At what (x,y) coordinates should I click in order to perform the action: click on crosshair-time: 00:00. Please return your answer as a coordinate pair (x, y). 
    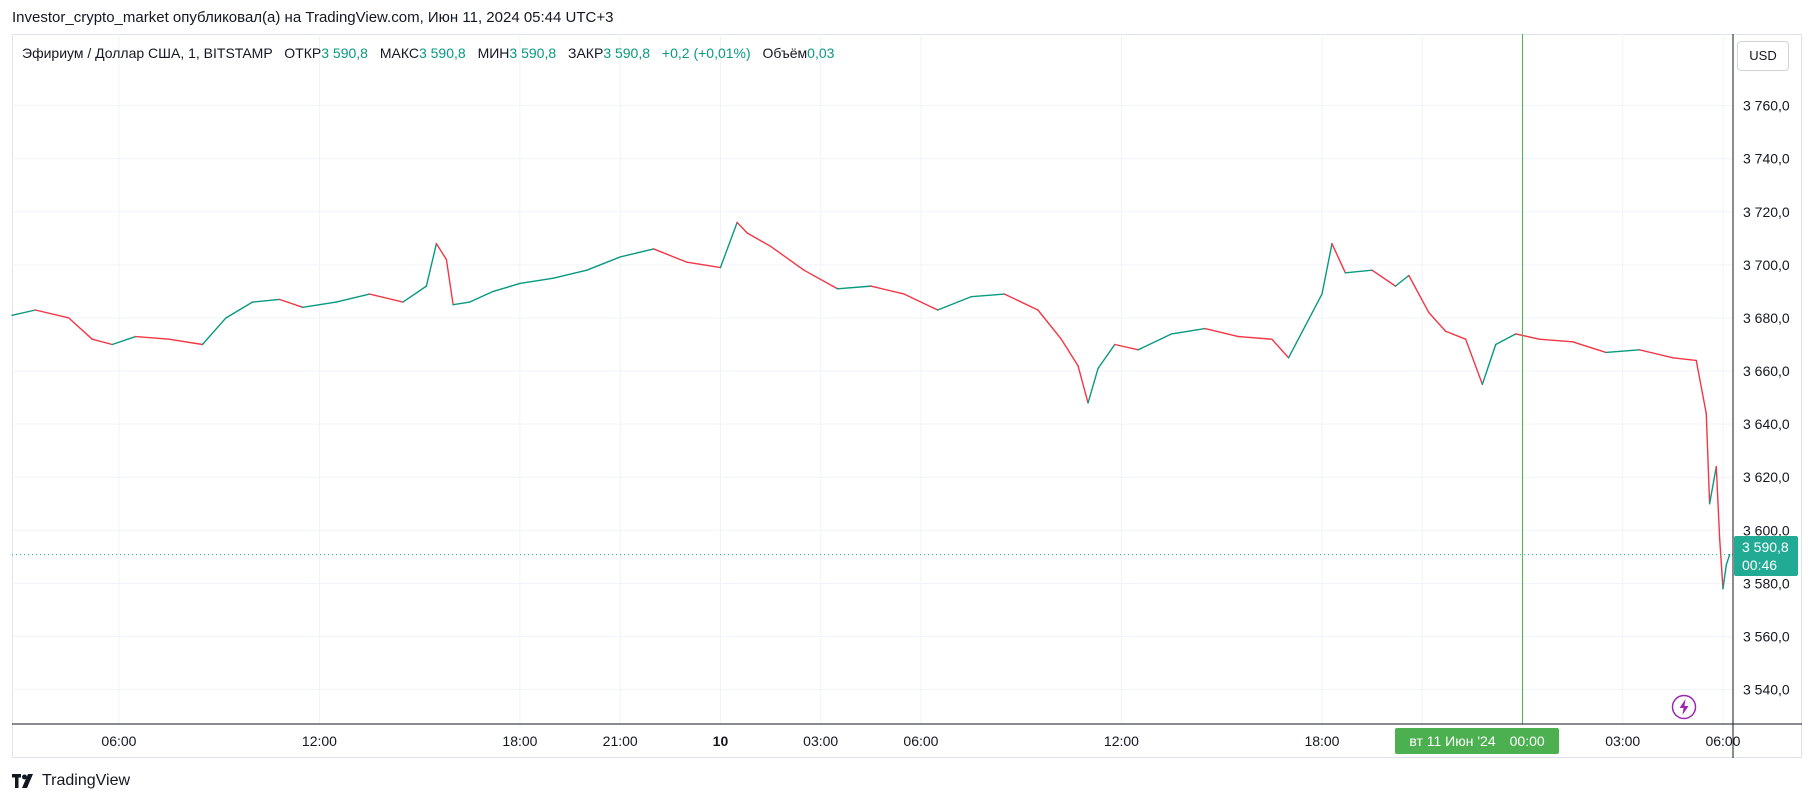
    Looking at the image, I should click on (1527, 741).